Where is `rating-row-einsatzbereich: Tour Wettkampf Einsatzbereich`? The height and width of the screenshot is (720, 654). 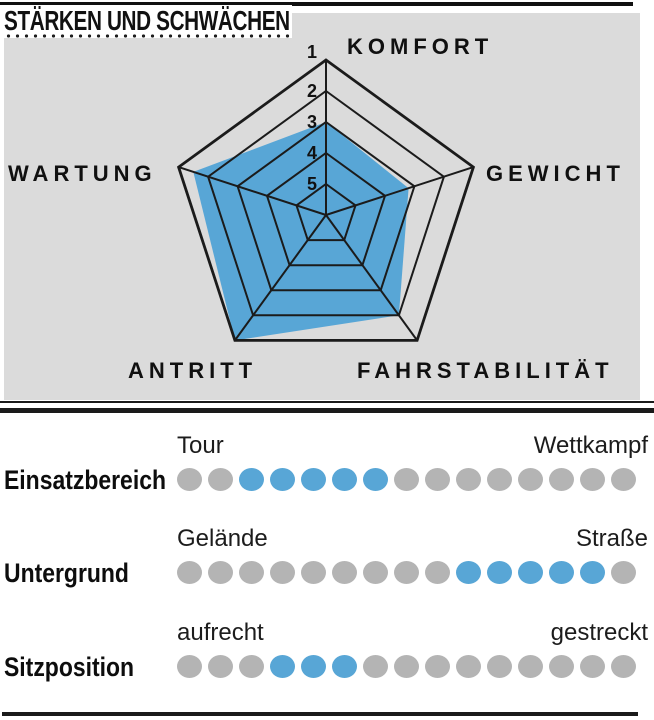
rating-row-einsatzbereich: Tour Wettkampf Einsatzbereich is located at coordinates (327, 468).